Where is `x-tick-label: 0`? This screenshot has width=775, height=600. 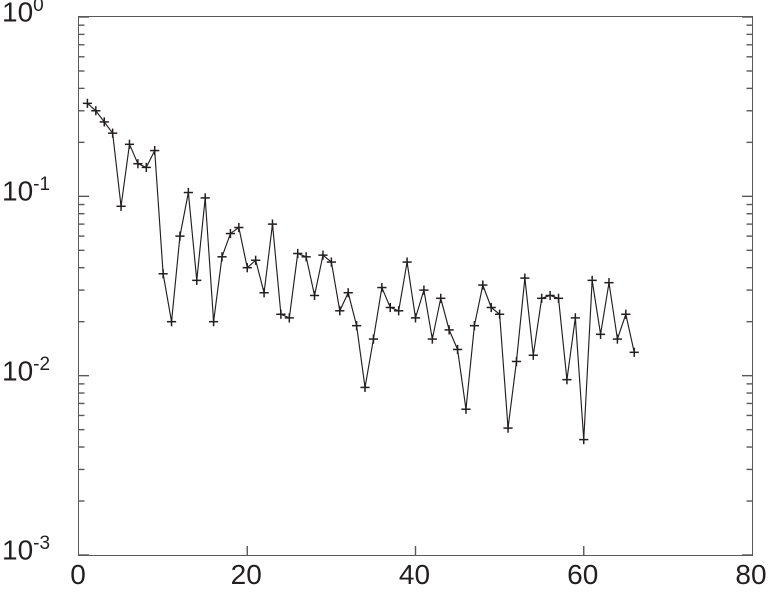 x-tick-label: 0 is located at coordinates (78, 574).